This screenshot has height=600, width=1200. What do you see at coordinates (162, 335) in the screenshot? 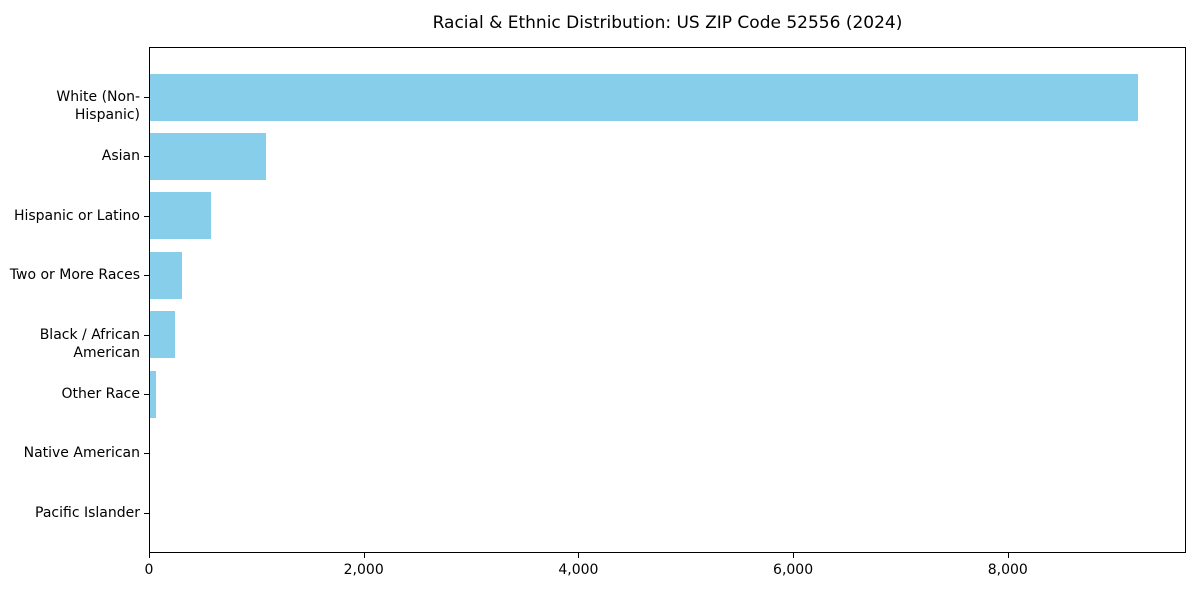
I see `bar-black-african-american` at bounding box center [162, 335].